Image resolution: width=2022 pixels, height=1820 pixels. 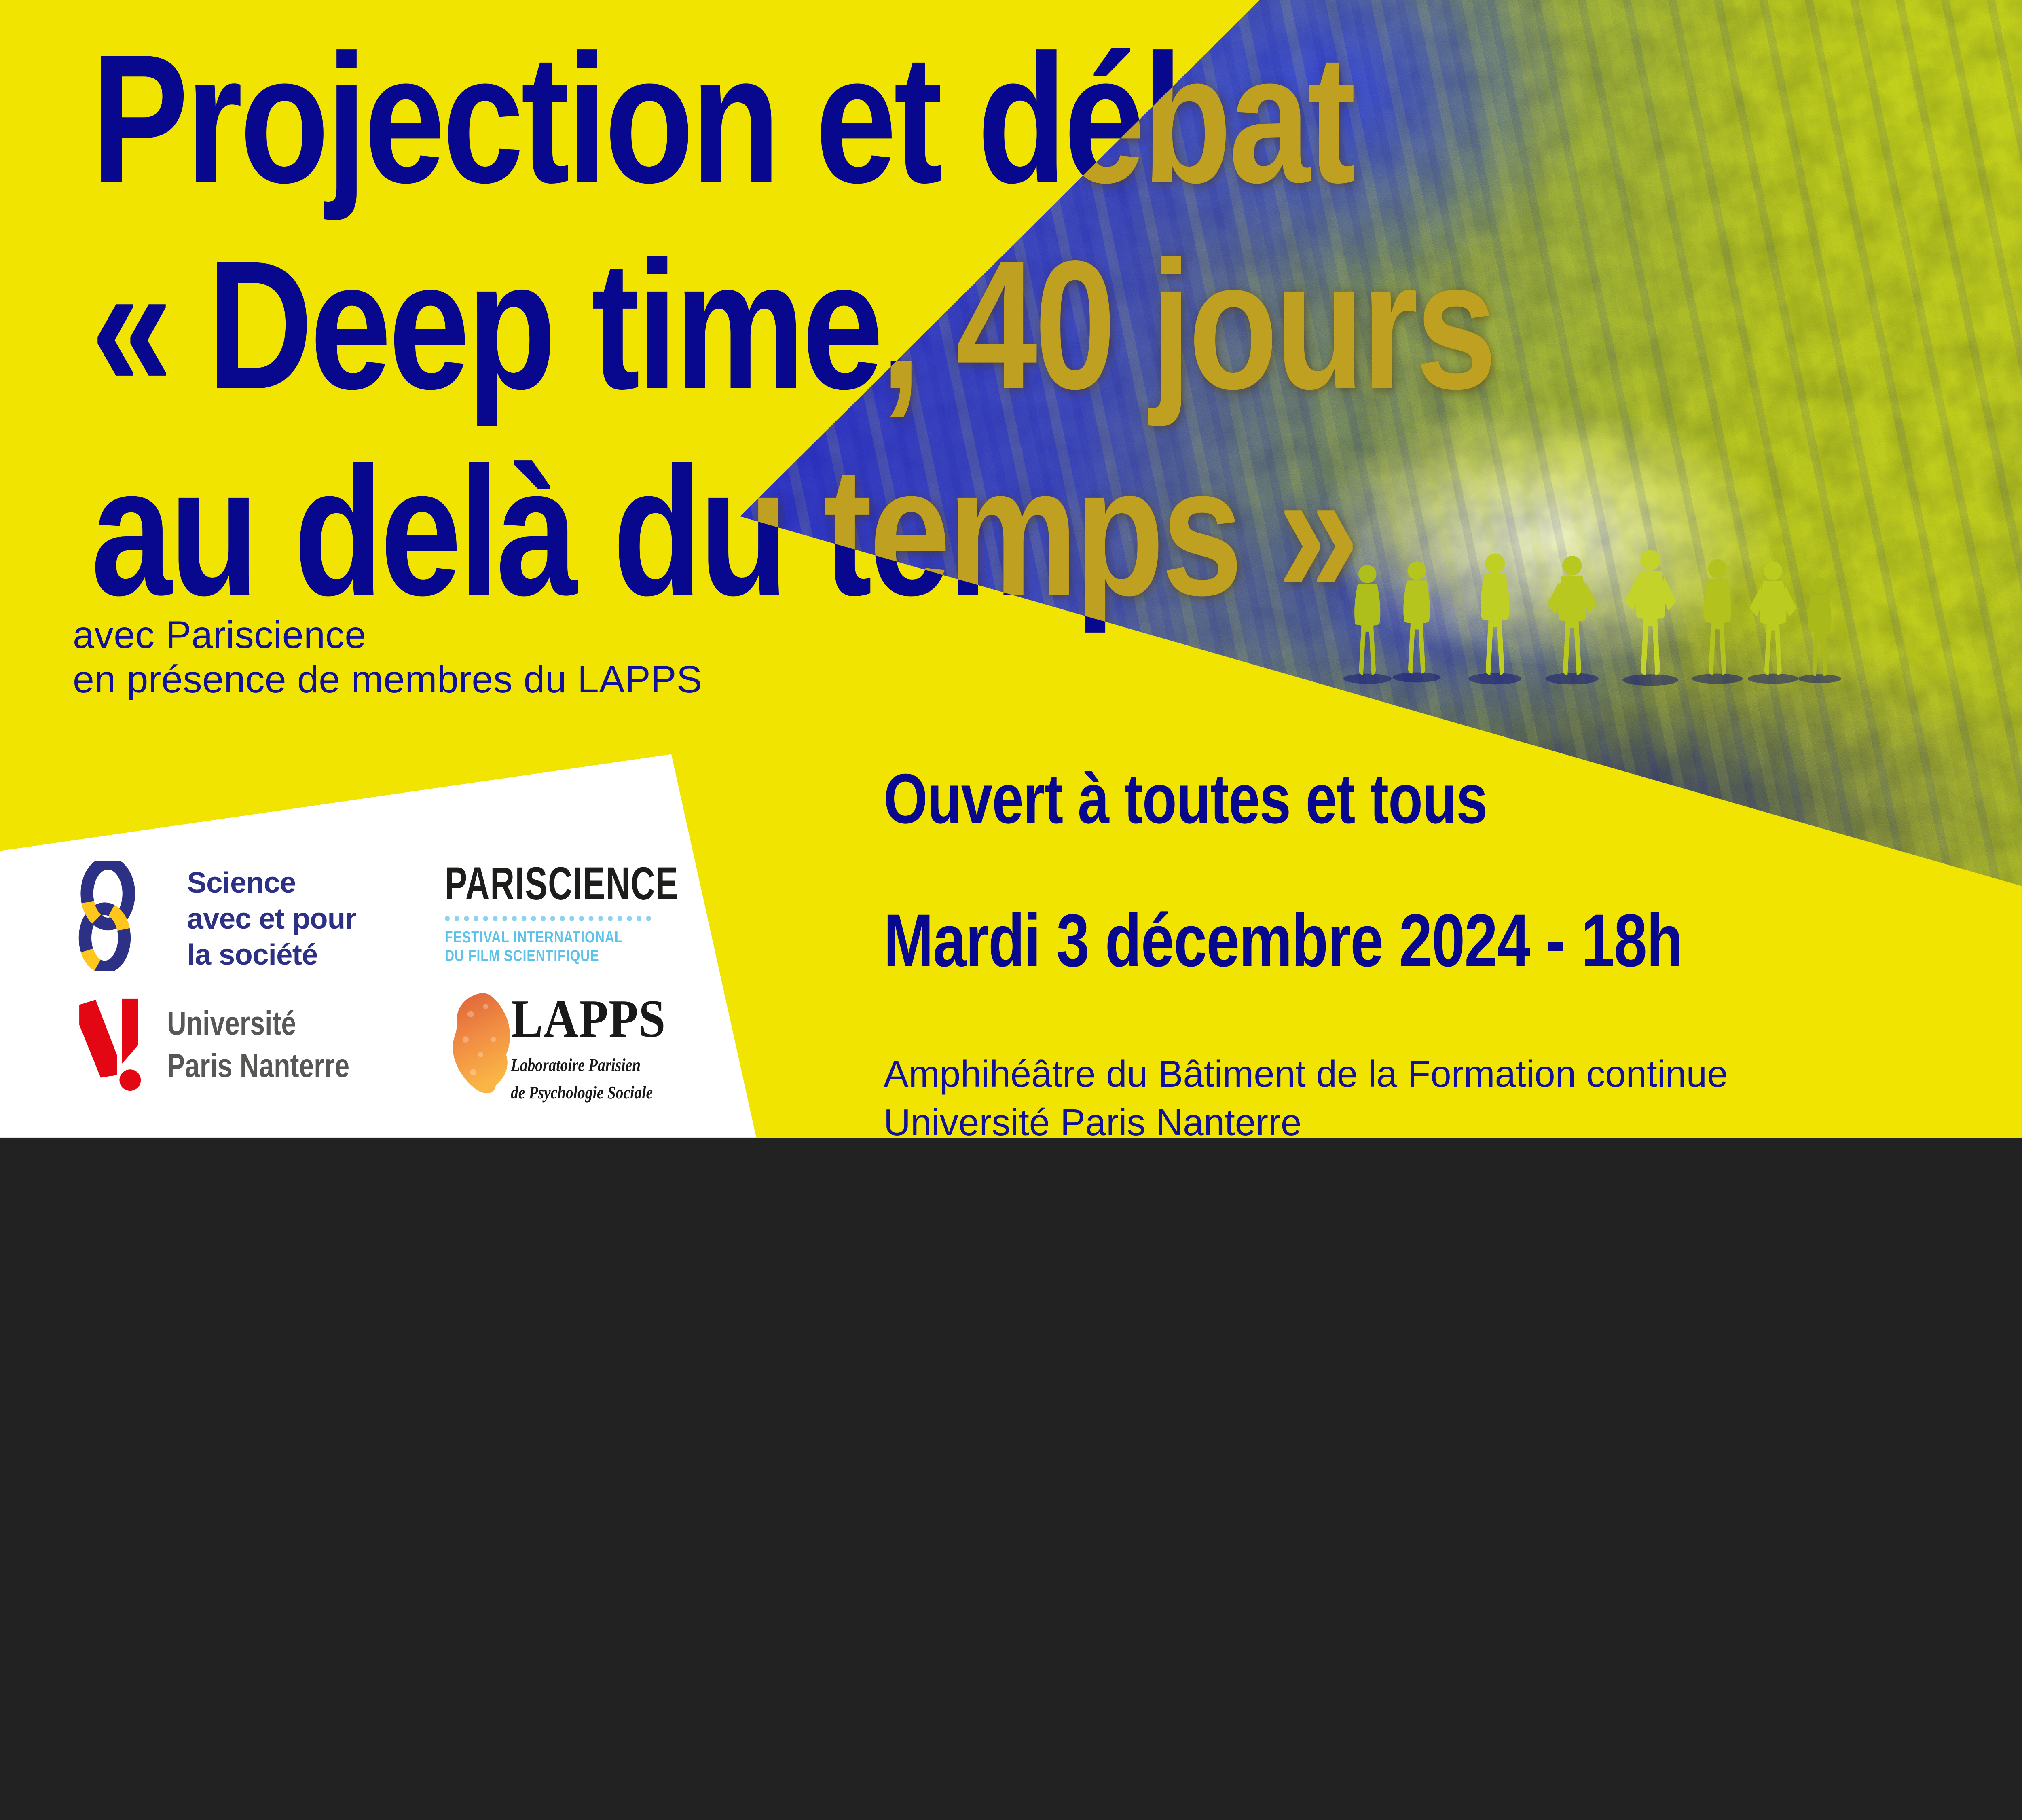 I want to click on science-societe-line-3: la société, so click(x=252, y=954).